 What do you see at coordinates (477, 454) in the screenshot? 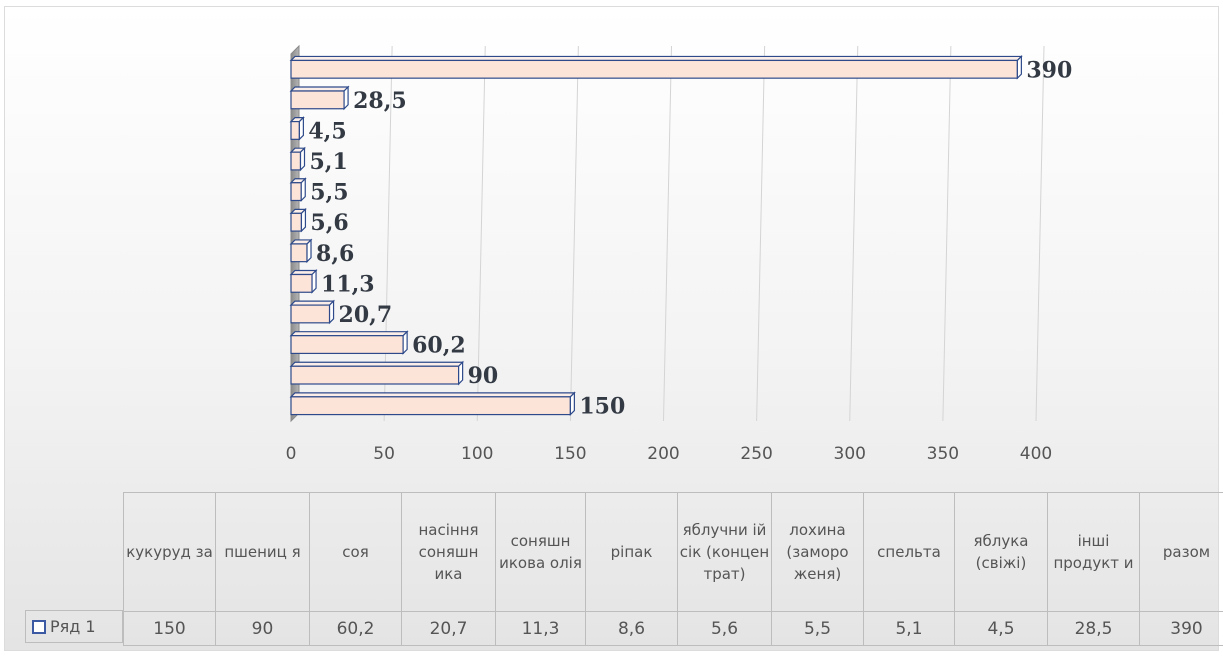
I see `x-tick-label: 100` at bounding box center [477, 454].